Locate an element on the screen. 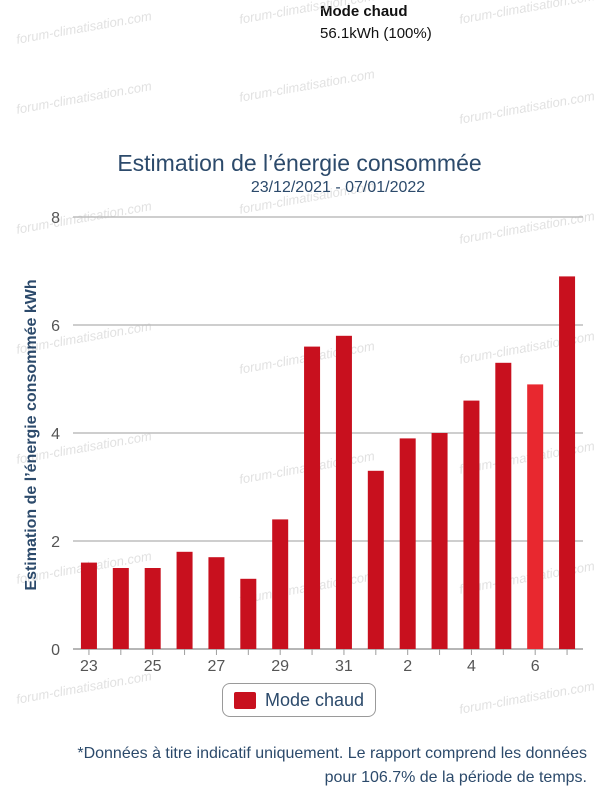 The width and height of the screenshot is (599, 800). y-tick-label: 0 is located at coordinates (55, 650).